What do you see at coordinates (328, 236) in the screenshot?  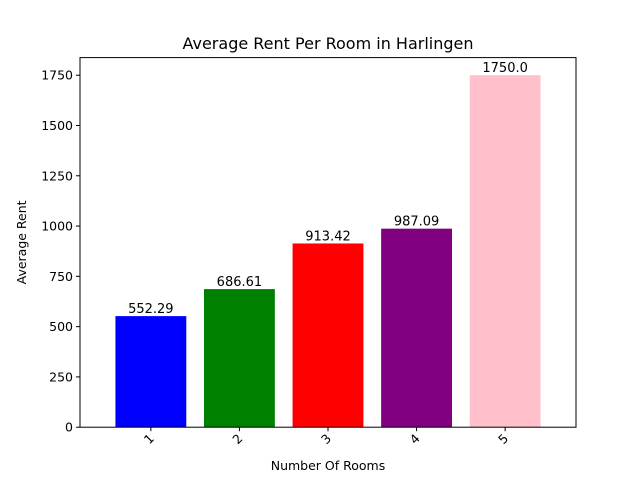 I see `data-label-3: 913.42` at bounding box center [328, 236].